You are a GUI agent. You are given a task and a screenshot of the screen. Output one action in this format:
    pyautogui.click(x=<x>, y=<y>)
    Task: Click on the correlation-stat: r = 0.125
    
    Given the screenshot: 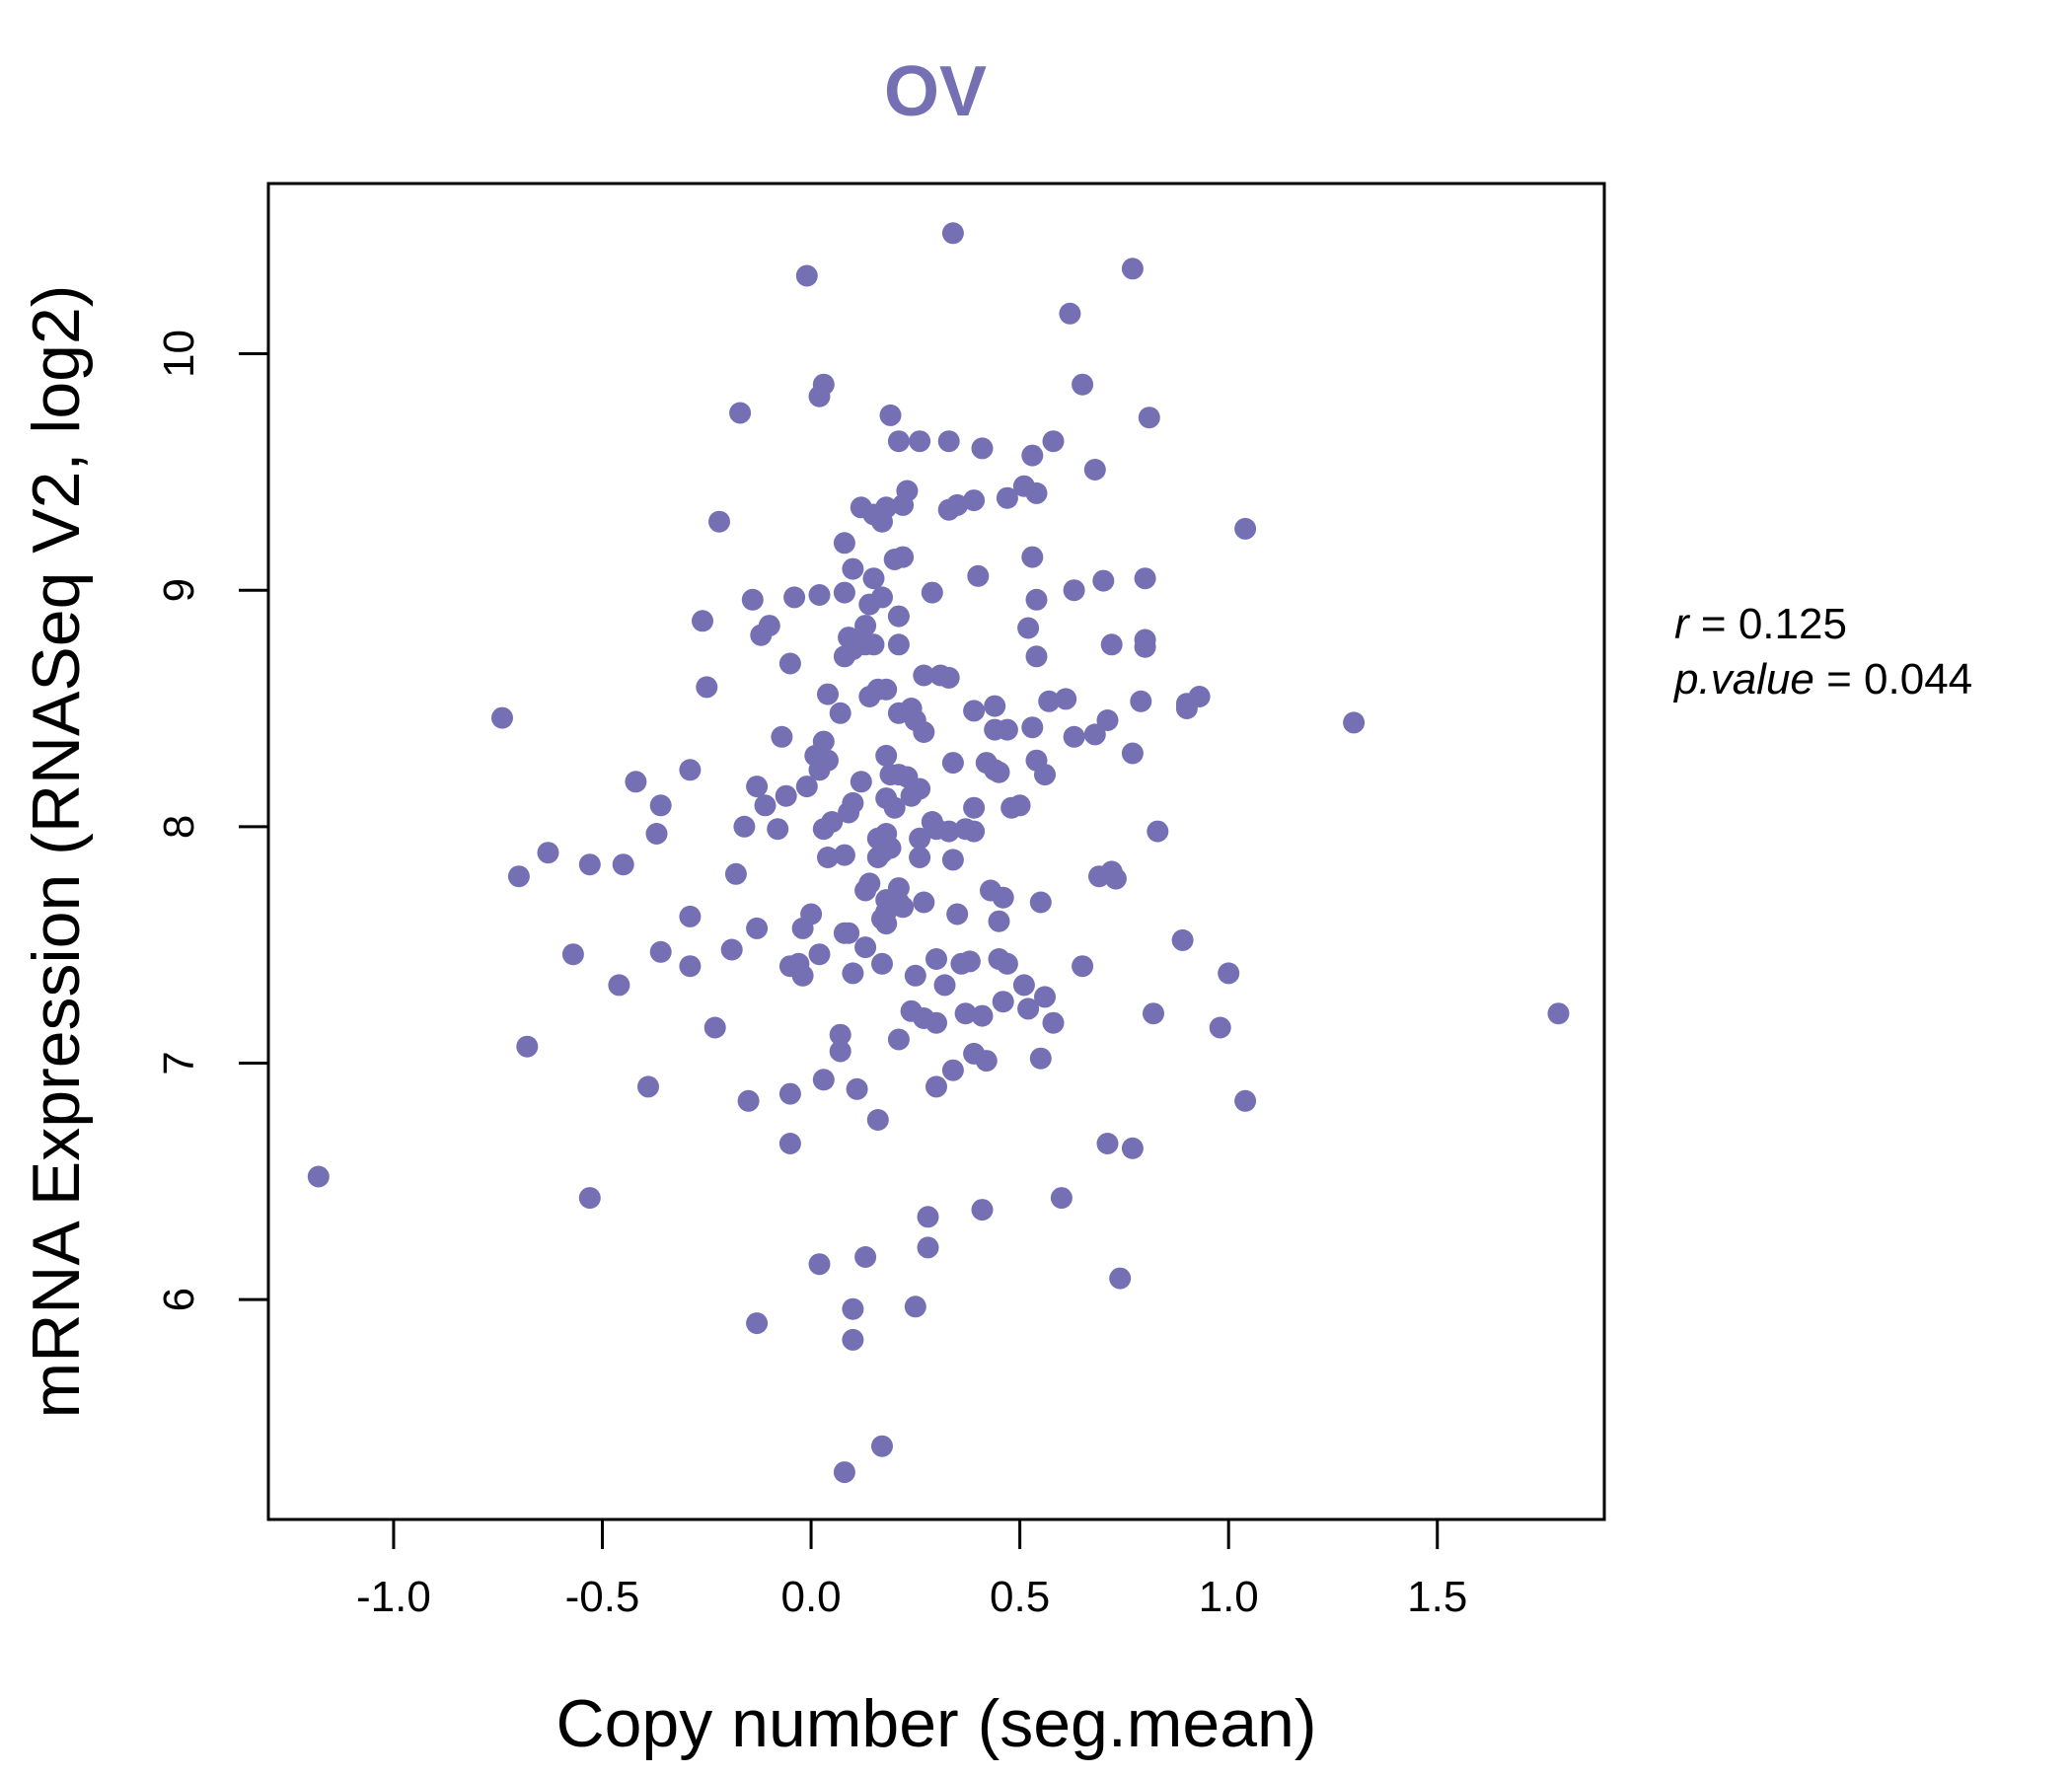 What is the action you would take?
    pyautogui.click(x=1761, y=624)
    